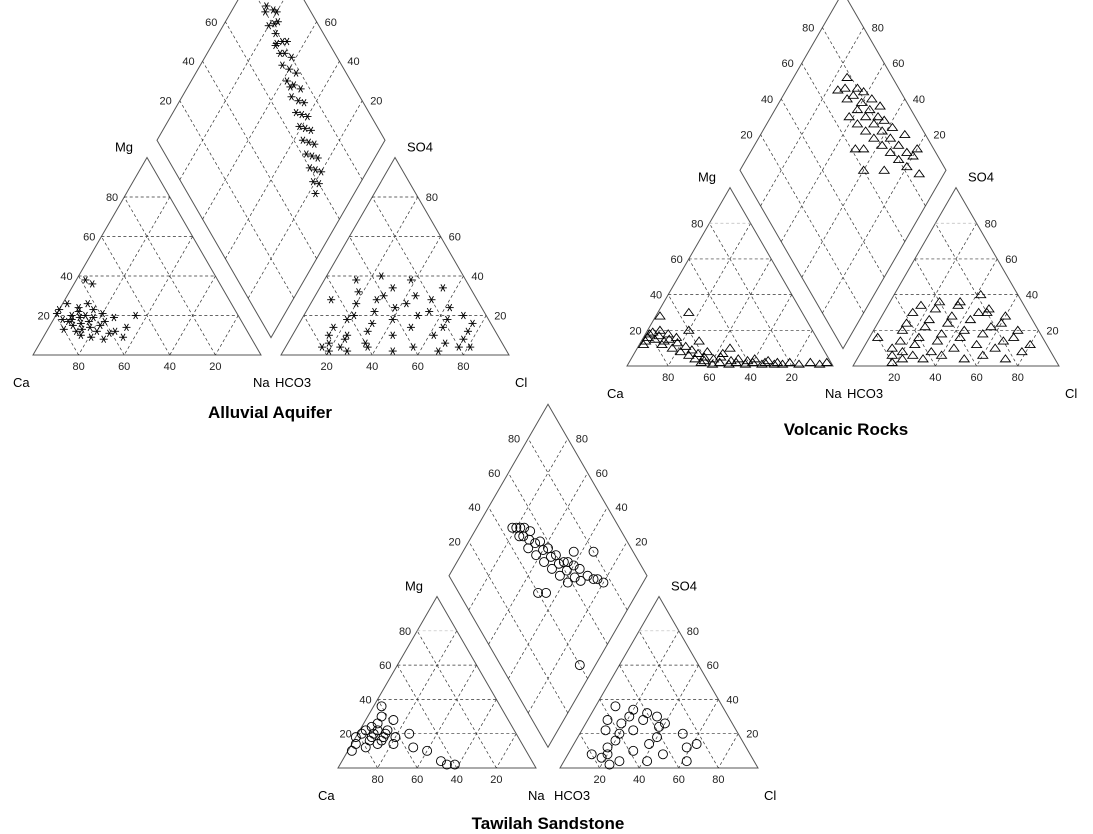 This screenshot has width=1093, height=834. What do you see at coordinates (414, 586) in the screenshot?
I see `cation-vertex-label-mg: Mg` at bounding box center [414, 586].